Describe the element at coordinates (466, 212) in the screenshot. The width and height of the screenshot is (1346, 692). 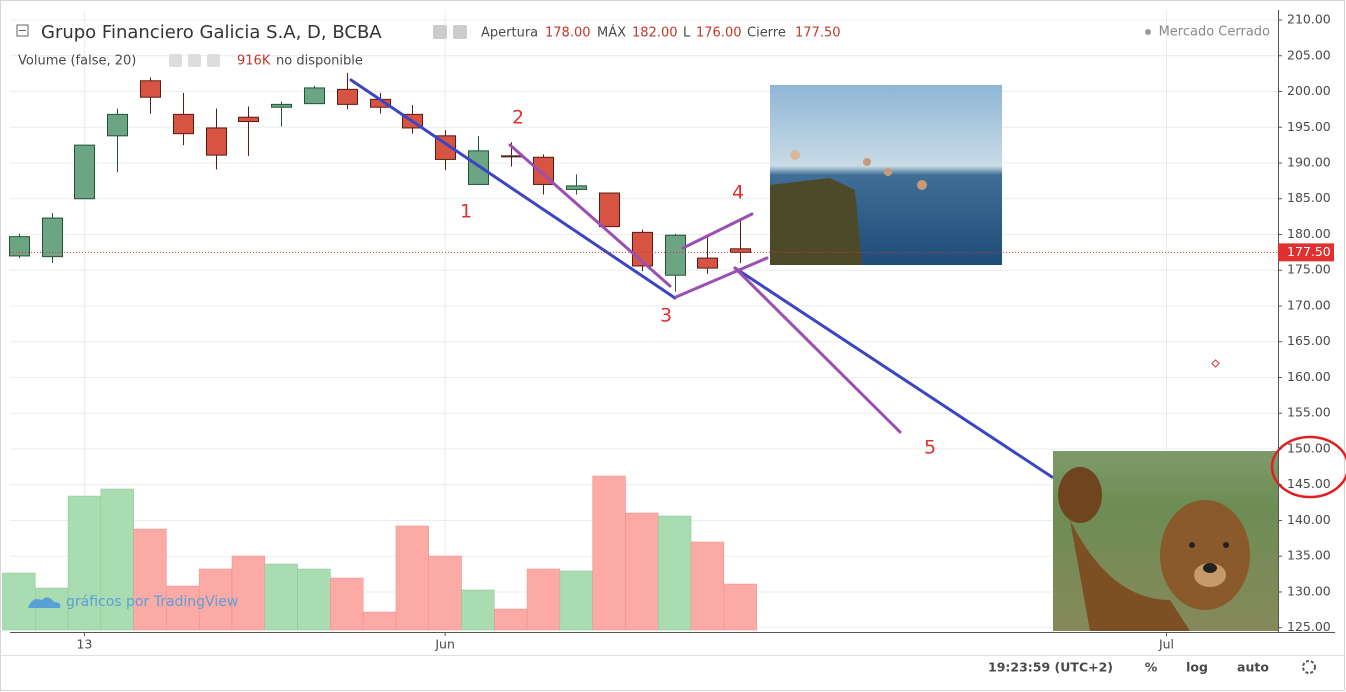
I see `annotation: 1` at that location.